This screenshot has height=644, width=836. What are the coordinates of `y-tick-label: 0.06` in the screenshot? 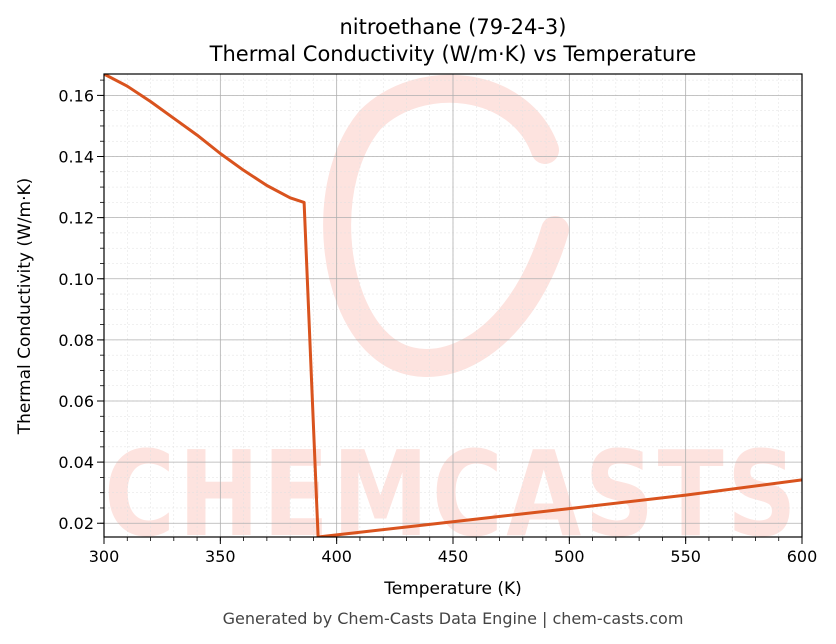 It's located at (76, 401).